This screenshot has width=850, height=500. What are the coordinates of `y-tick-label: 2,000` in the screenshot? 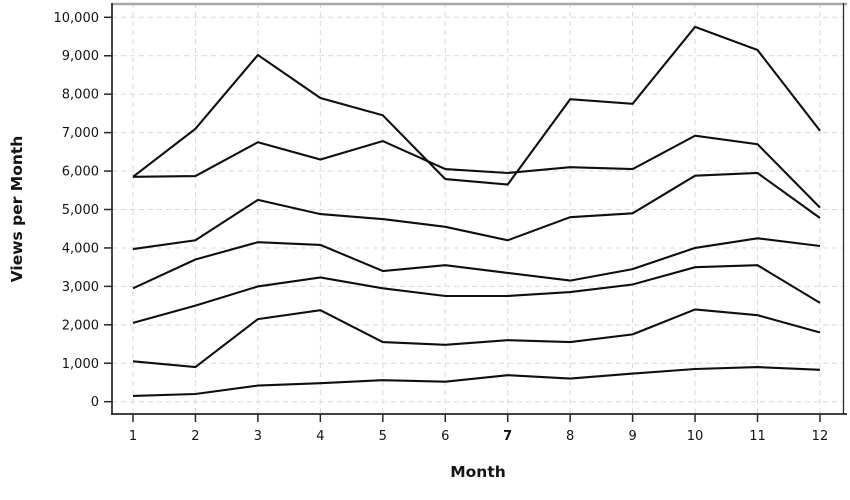 It's located at (80, 325).